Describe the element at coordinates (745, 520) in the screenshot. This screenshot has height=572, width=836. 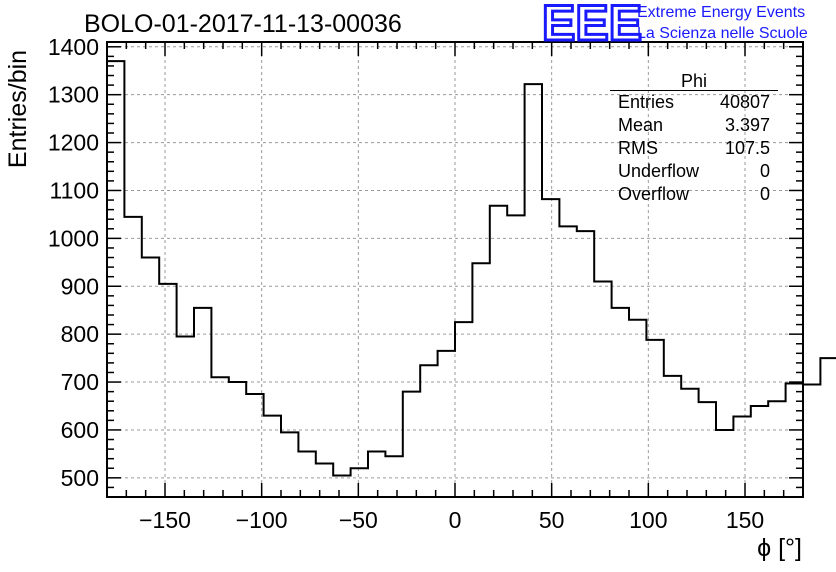
I see `x-tick-label: 150` at that location.